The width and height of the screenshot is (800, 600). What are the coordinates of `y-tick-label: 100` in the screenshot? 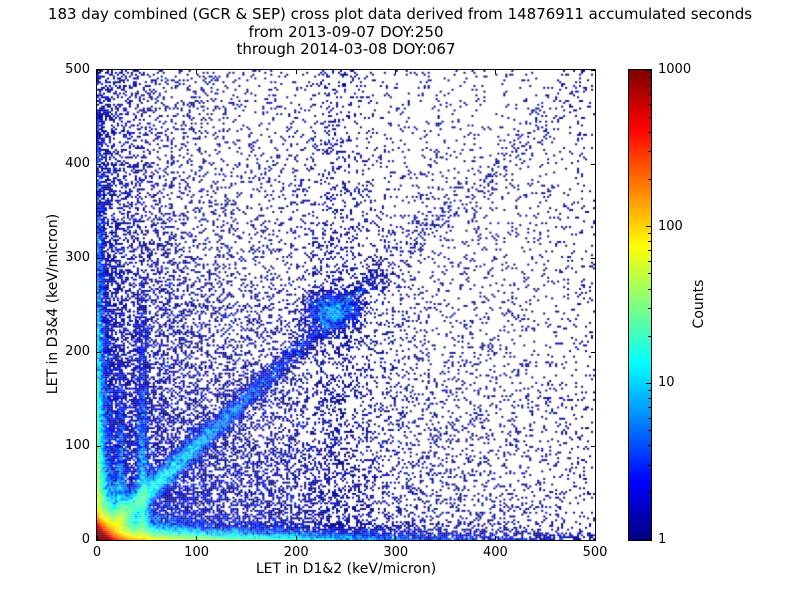 It's located at (77, 445).